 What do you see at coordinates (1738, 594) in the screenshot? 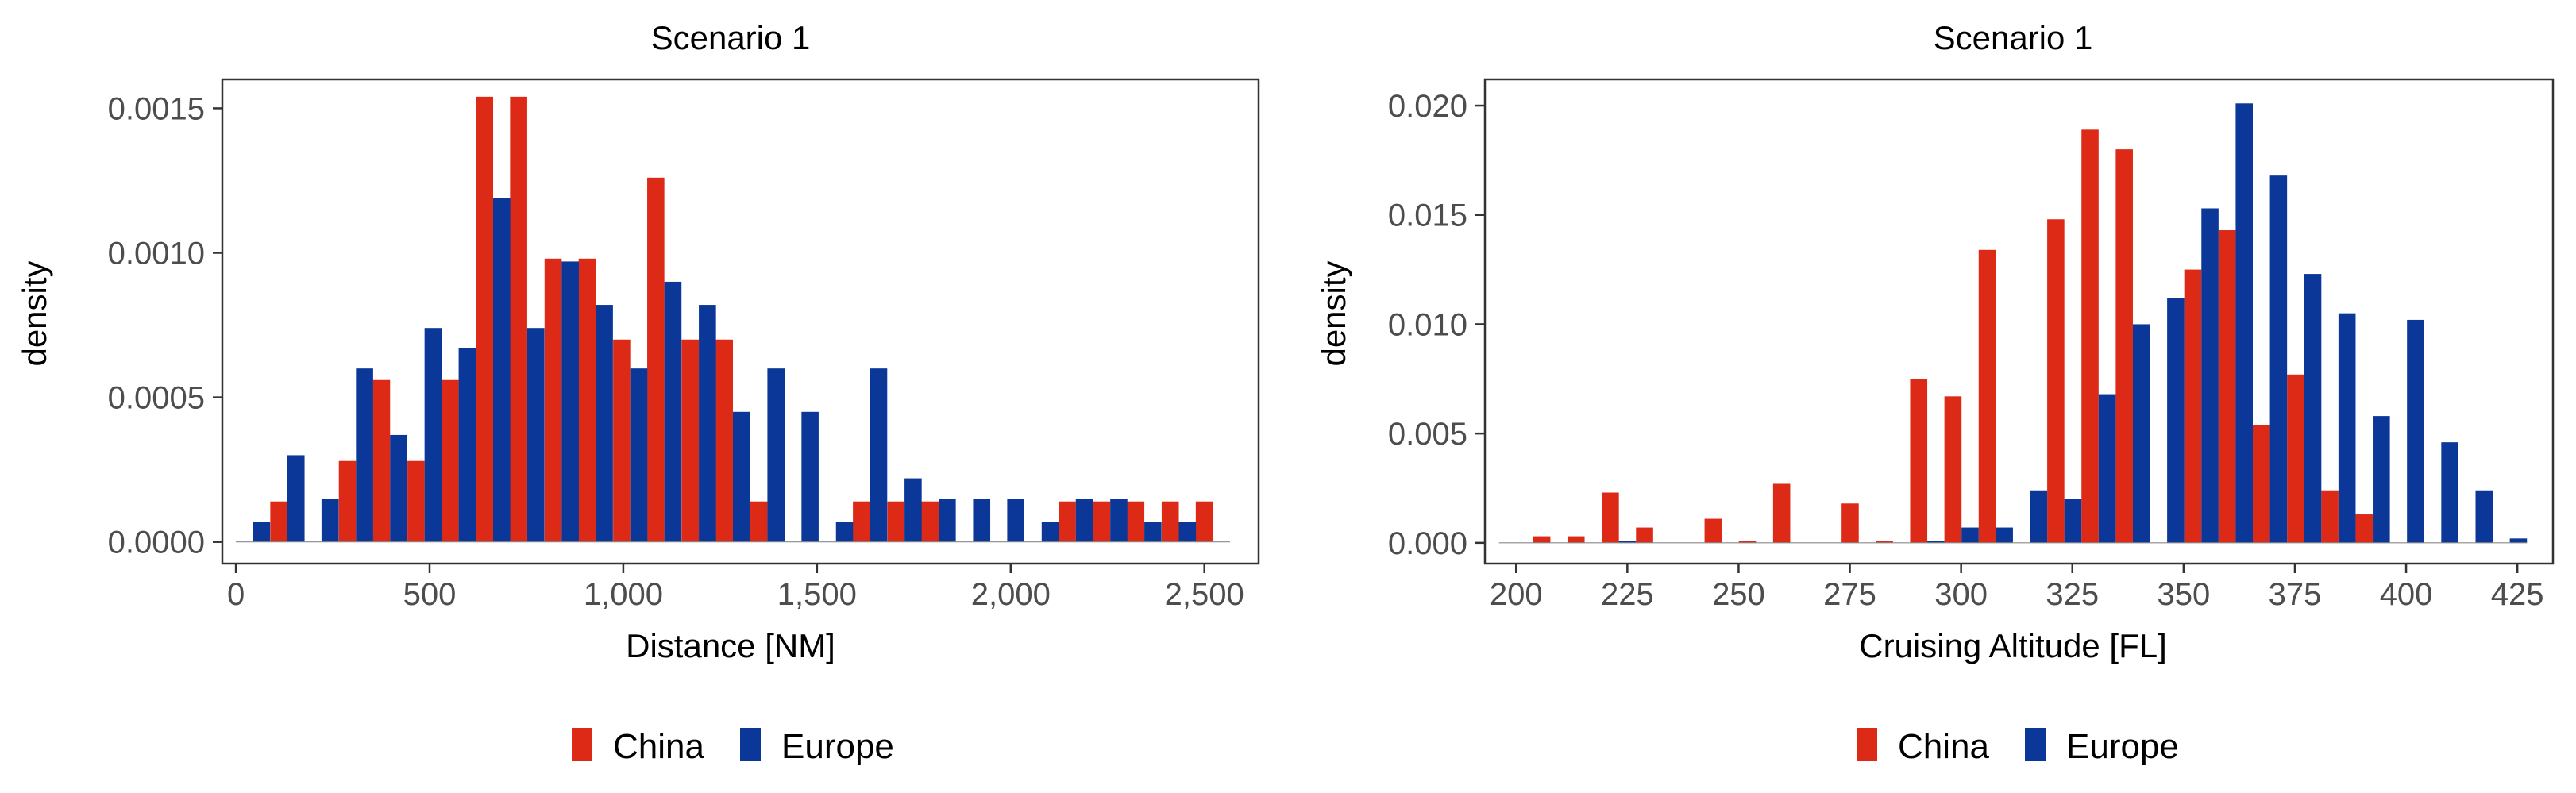
I see `x-tick-label: 250` at bounding box center [1738, 594].